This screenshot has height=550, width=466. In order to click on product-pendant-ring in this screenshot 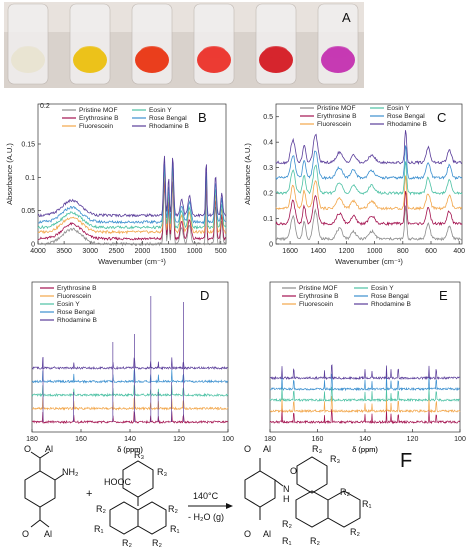, I will do `click(312, 475)`.